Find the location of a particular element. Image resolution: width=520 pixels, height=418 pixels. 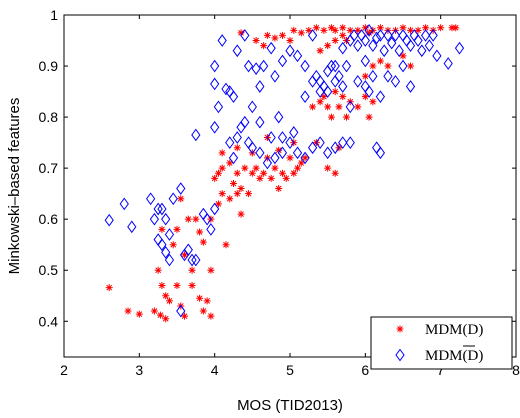

legend-asterisk-icon is located at coordinates (400, 329).